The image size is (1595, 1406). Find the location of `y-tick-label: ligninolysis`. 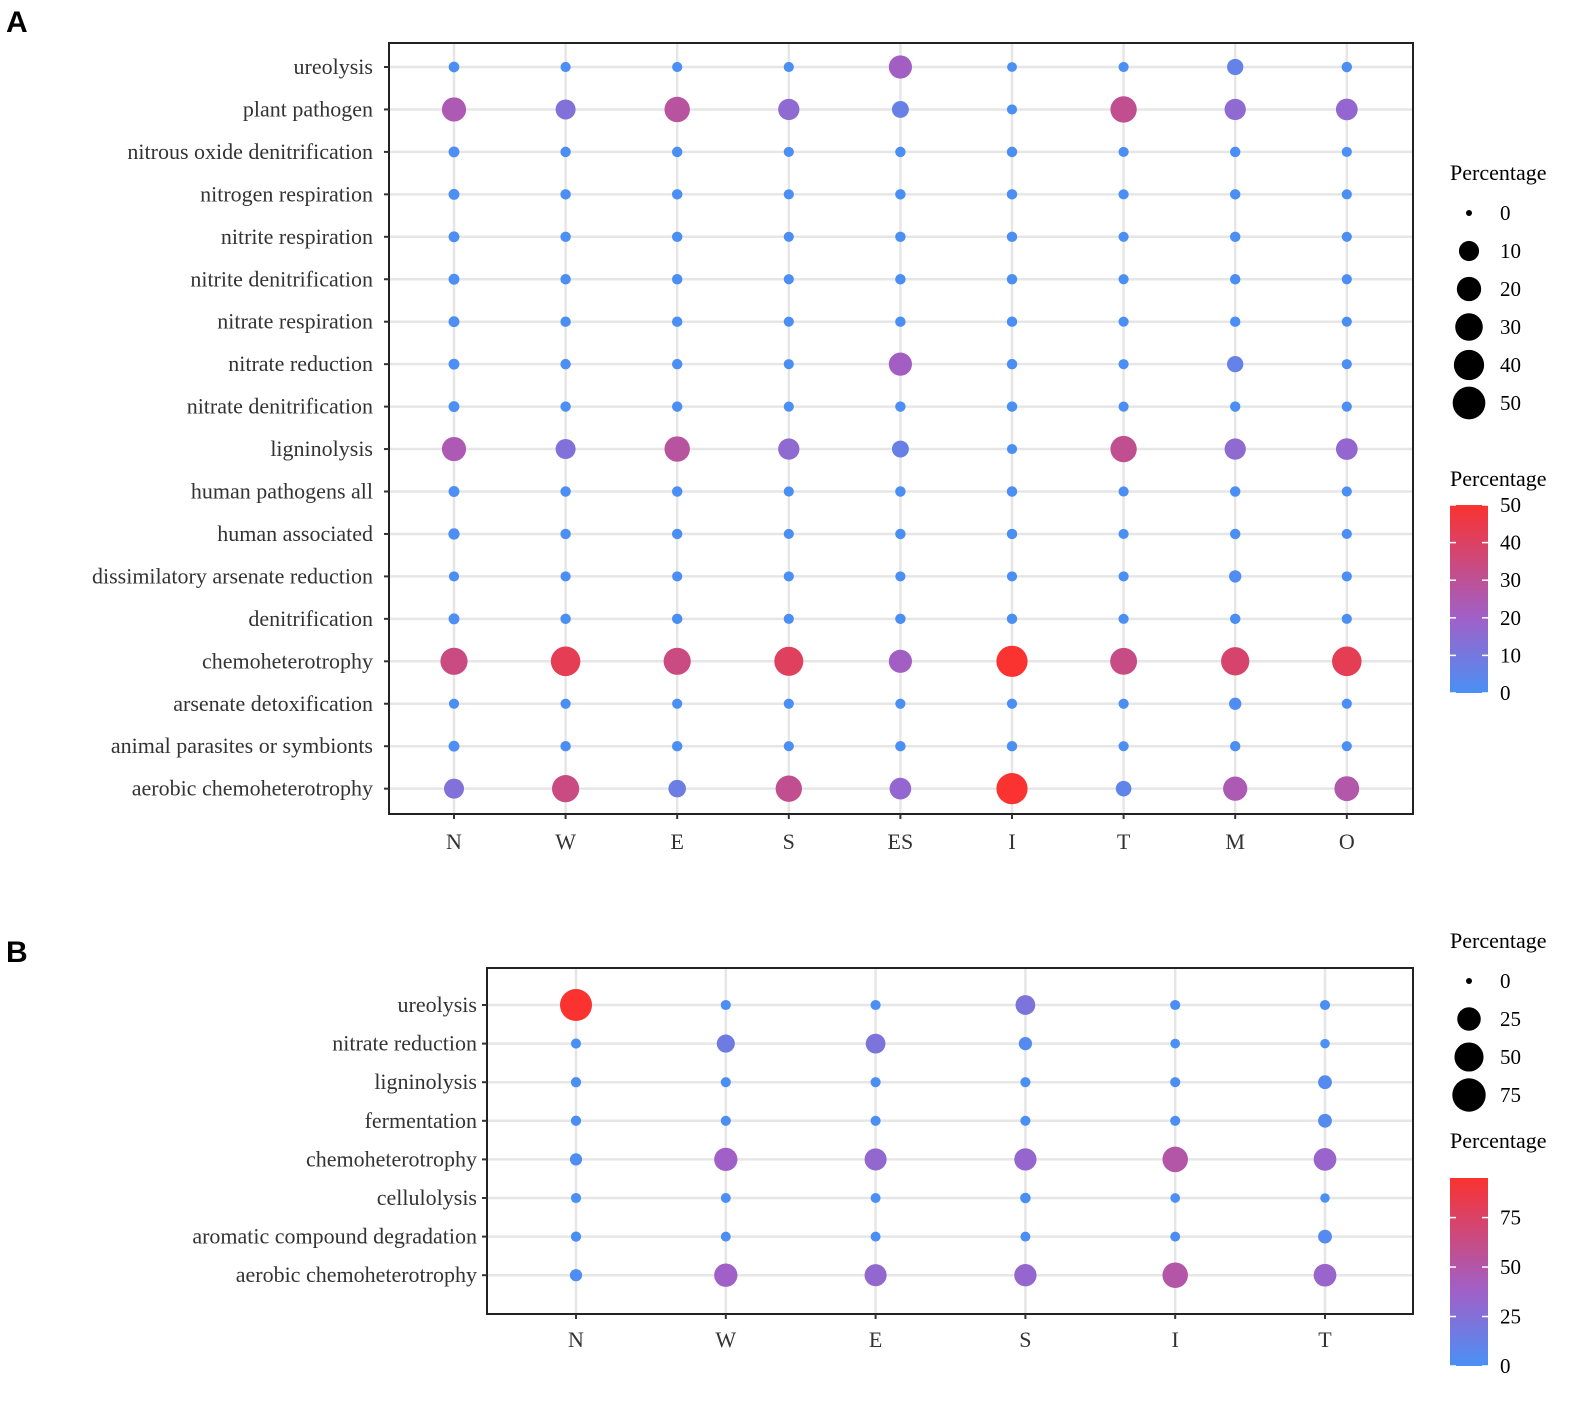

y-tick-label: ligninolysis is located at coordinates (425, 1081).